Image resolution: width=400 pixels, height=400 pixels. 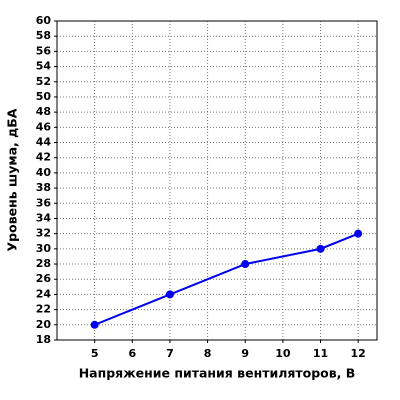 I want to click on y-tick-label: 60, so click(x=44, y=20).